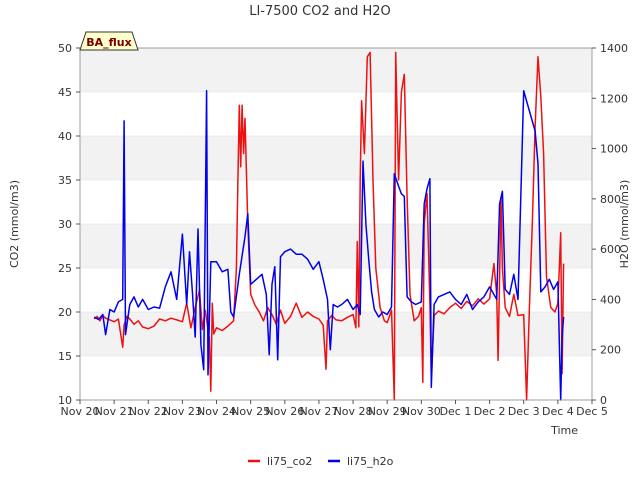  I want to click on badge: BA_flux, so click(109, 41).